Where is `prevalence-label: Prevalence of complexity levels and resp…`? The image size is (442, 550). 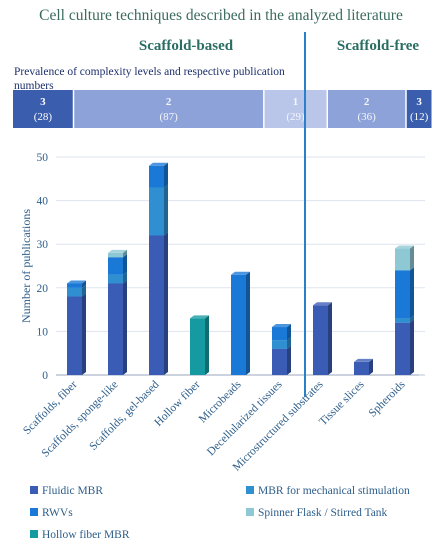 prevalence-label: Prevalence of complexity levels and resp… is located at coordinates (151, 79).